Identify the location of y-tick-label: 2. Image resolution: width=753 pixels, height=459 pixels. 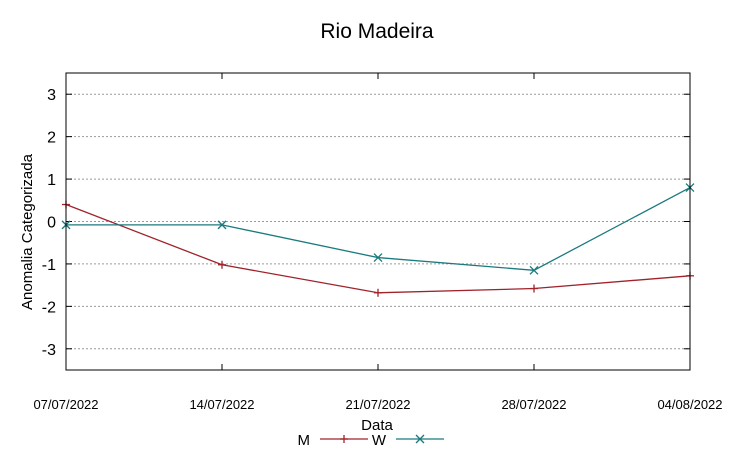
(51, 138).